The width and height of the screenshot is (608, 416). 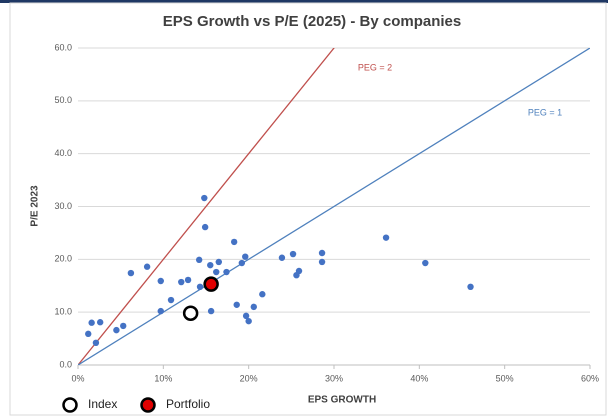 What do you see at coordinates (63, 206) in the screenshot?
I see `y-tick-label: 30.0` at bounding box center [63, 206].